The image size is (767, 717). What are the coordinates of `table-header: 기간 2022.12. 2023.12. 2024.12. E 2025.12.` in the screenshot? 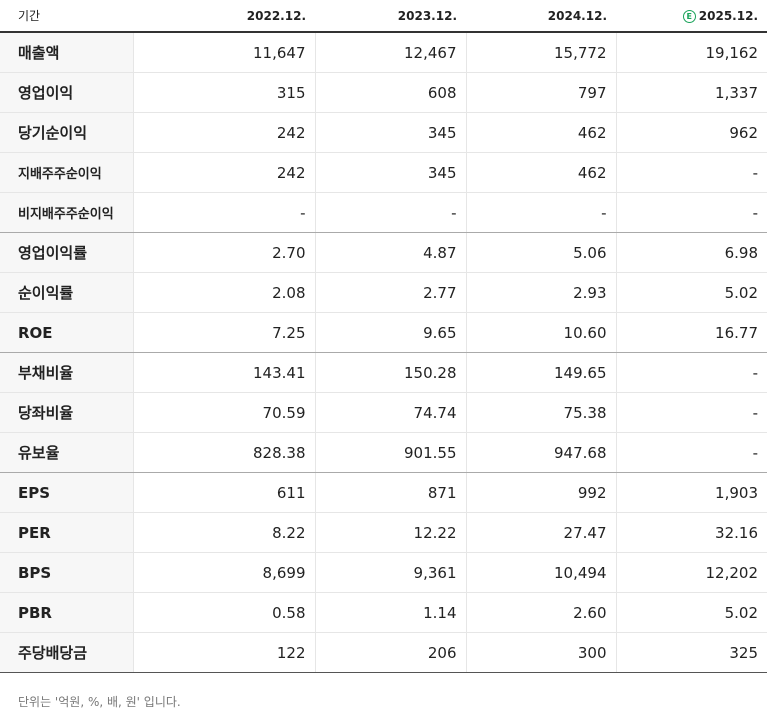 It's located at (383, 16).